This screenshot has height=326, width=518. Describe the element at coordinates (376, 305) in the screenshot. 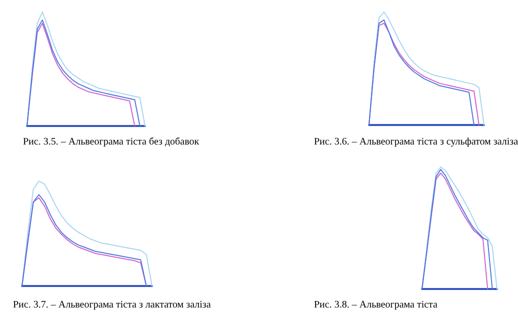

I see `text: Рис. 3.8. – Альвеограма тіста` at that location.